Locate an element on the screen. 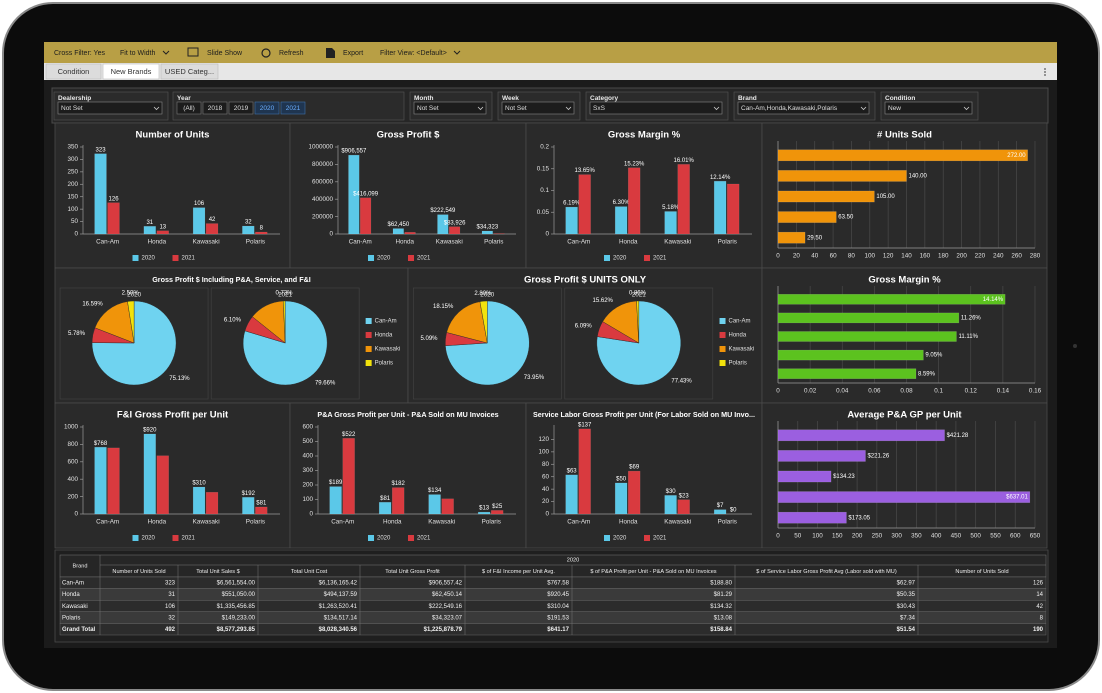  slice-label: 73.95% is located at coordinates (534, 378).